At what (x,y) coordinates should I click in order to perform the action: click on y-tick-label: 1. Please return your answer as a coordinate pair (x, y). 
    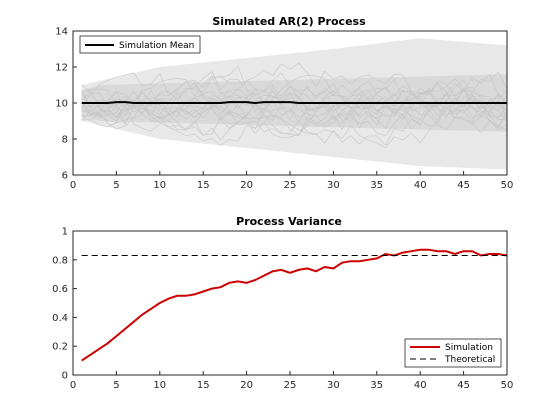
    Looking at the image, I should click on (65, 232).